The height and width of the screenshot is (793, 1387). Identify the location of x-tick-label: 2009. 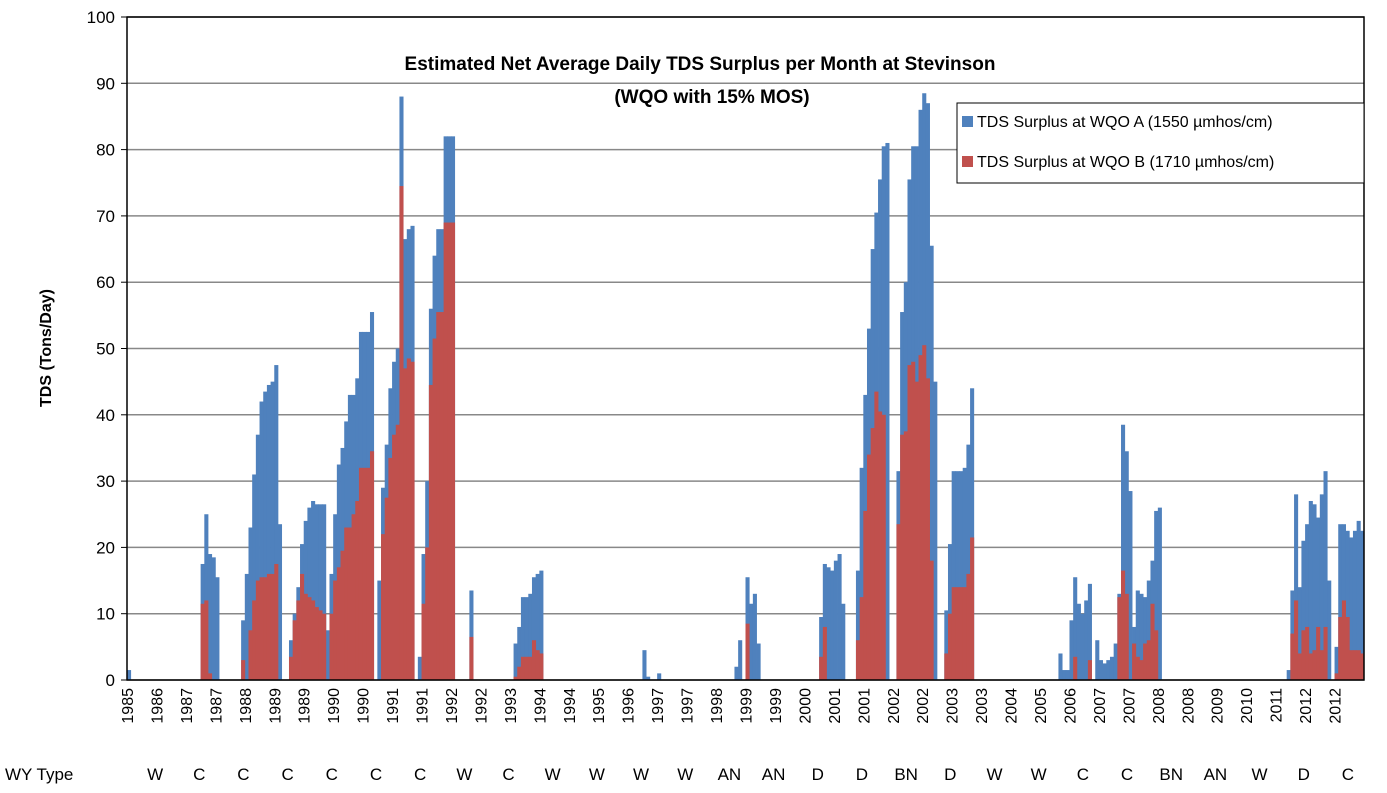
(1218, 706).